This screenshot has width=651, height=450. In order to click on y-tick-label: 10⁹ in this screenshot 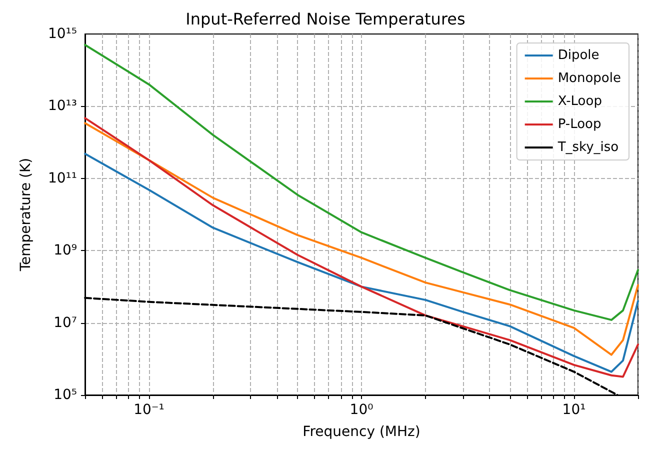, I will do `click(66, 250)`.